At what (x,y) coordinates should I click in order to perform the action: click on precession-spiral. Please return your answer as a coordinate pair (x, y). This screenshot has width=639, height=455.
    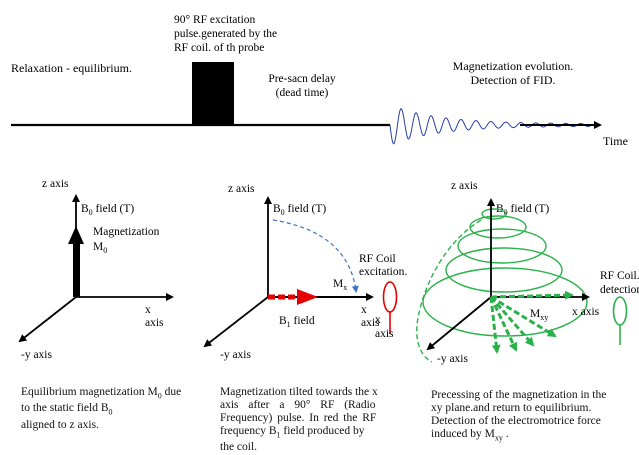
    Looking at the image, I should click on (505, 272).